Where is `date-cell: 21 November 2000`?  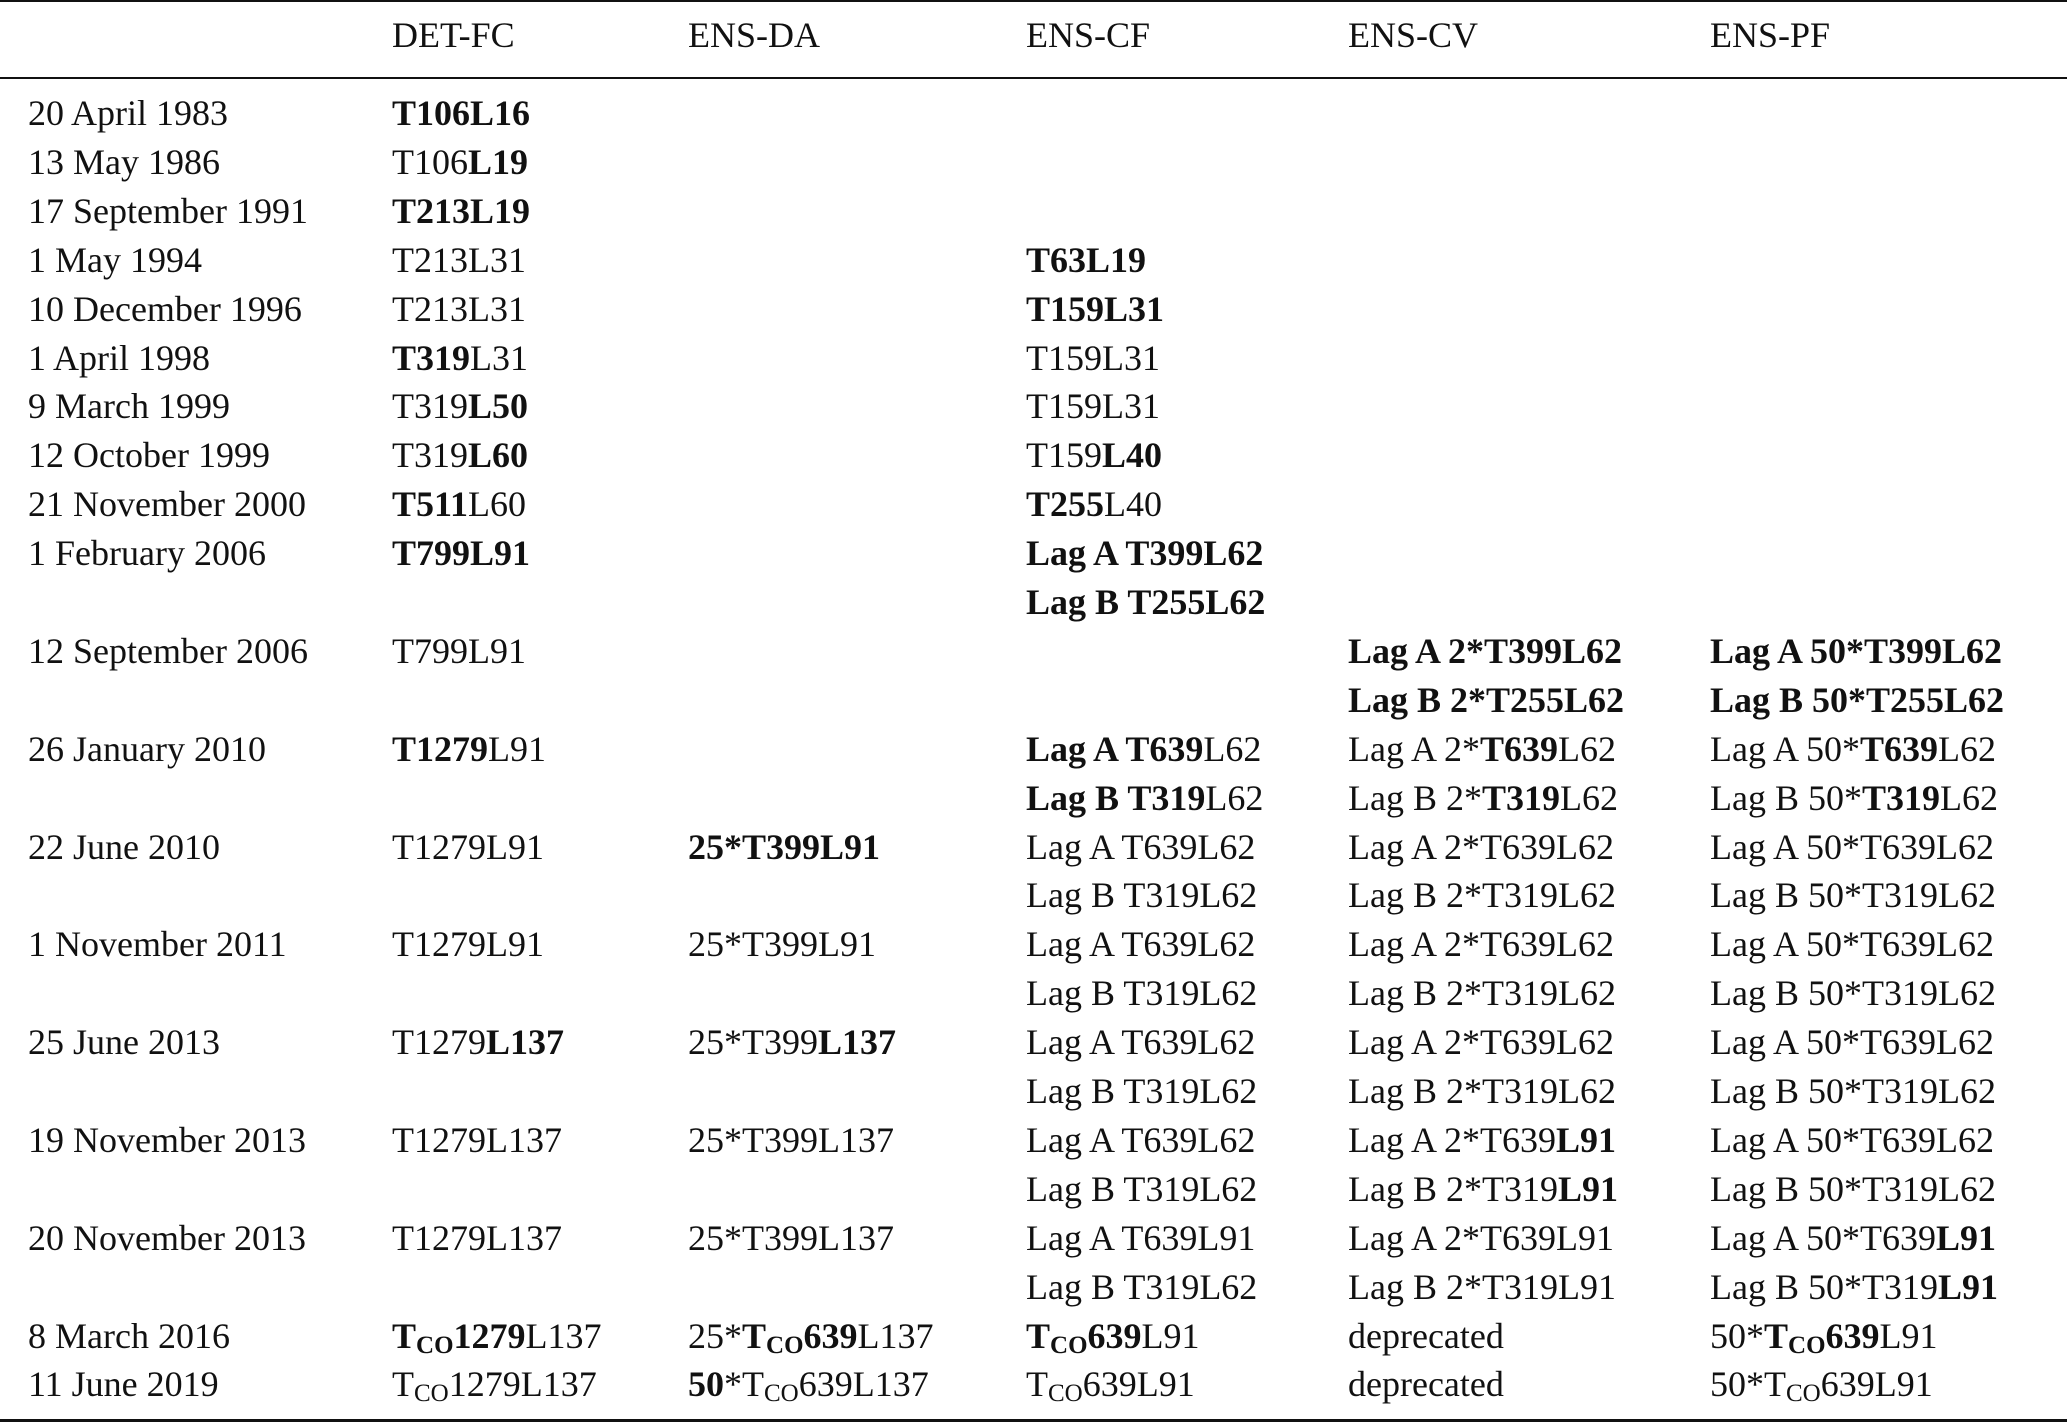
date-cell: 21 November 2000 is located at coordinates (167, 504).